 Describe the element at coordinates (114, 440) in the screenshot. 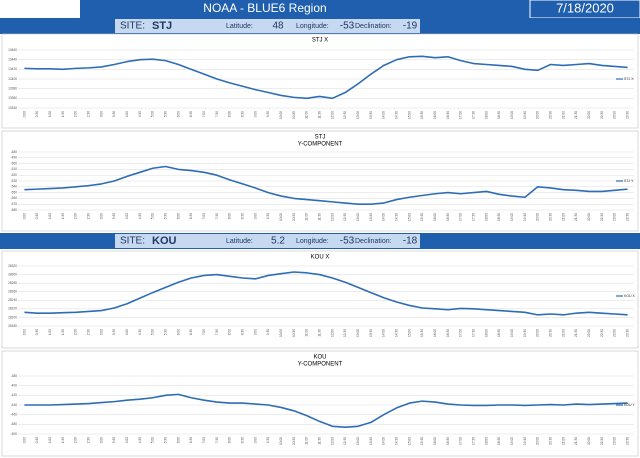

I see `x-tick-label: 3:30` at that location.